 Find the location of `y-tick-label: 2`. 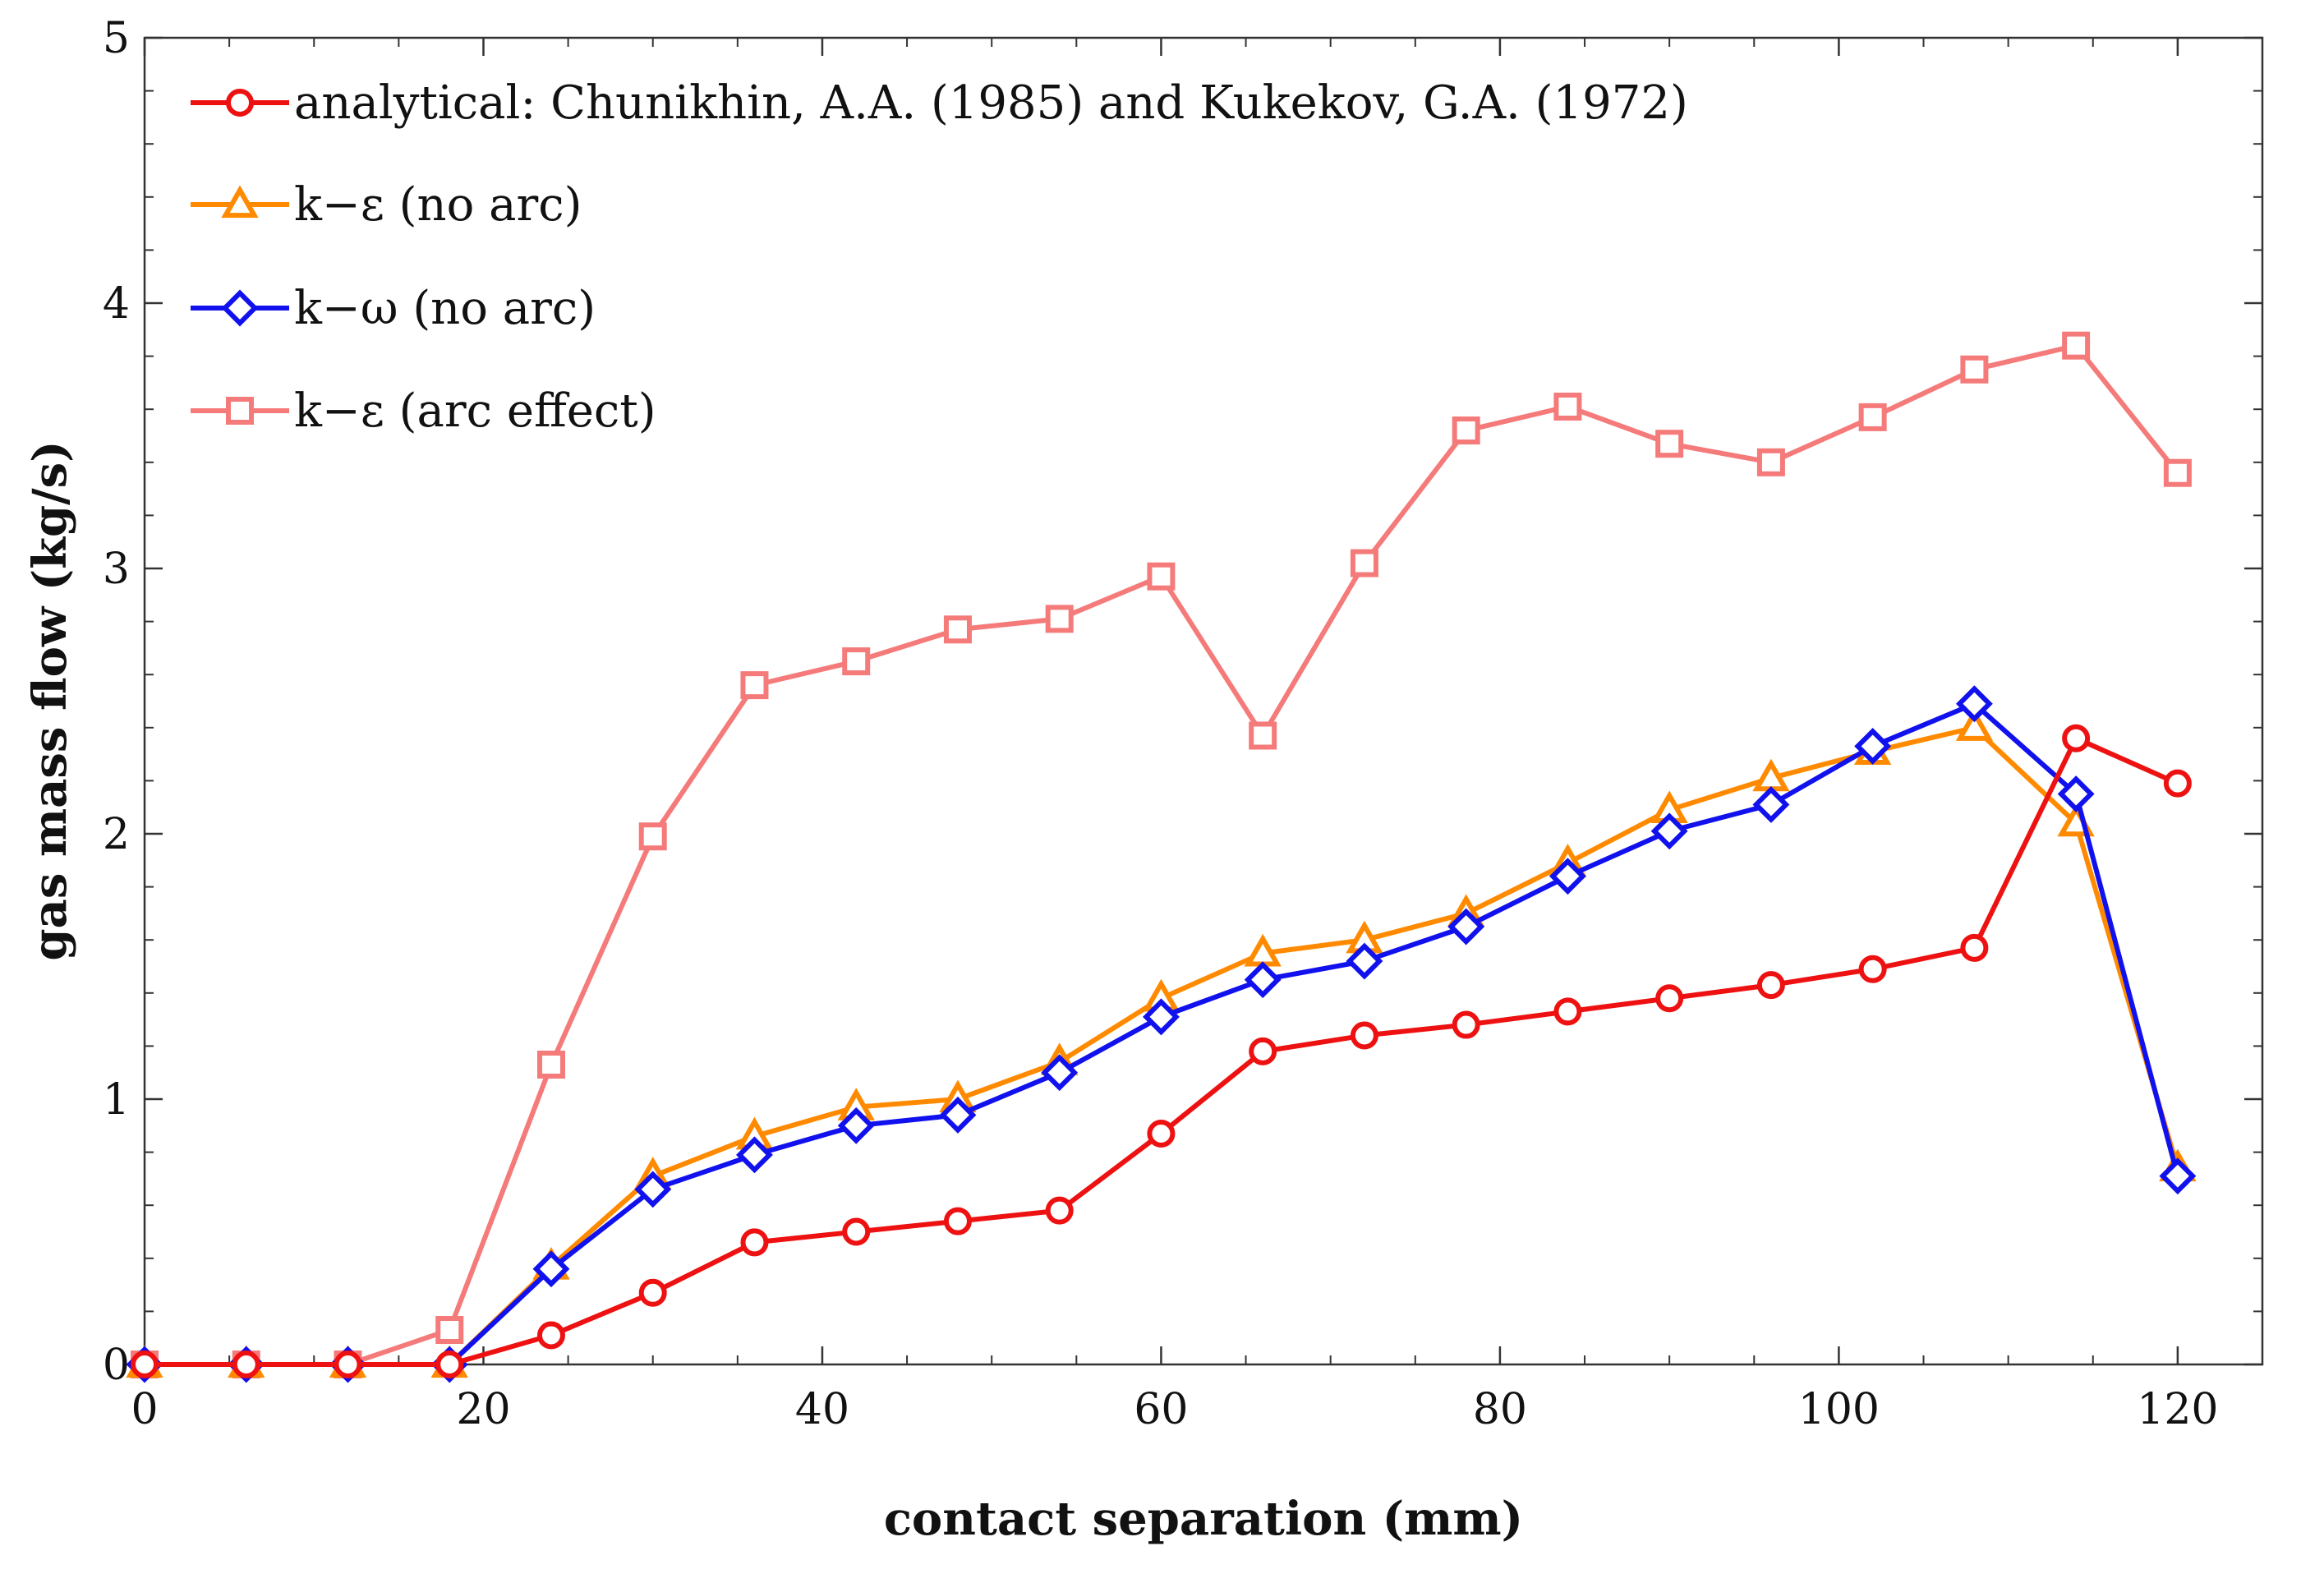

y-tick-label: 2 is located at coordinates (116, 834).